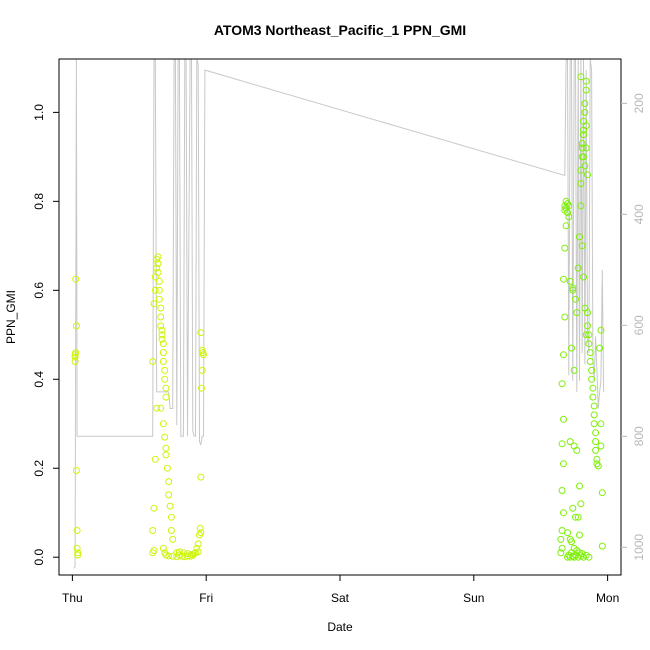  Describe the element at coordinates (607, 598) in the screenshot. I see `x-tick-label: Mon` at that location.